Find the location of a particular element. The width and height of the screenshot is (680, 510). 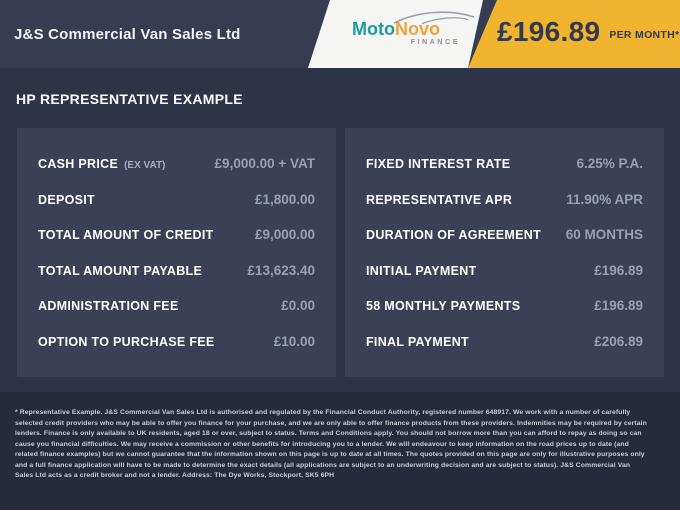

logo-moto-text: Moto is located at coordinates (373, 29).